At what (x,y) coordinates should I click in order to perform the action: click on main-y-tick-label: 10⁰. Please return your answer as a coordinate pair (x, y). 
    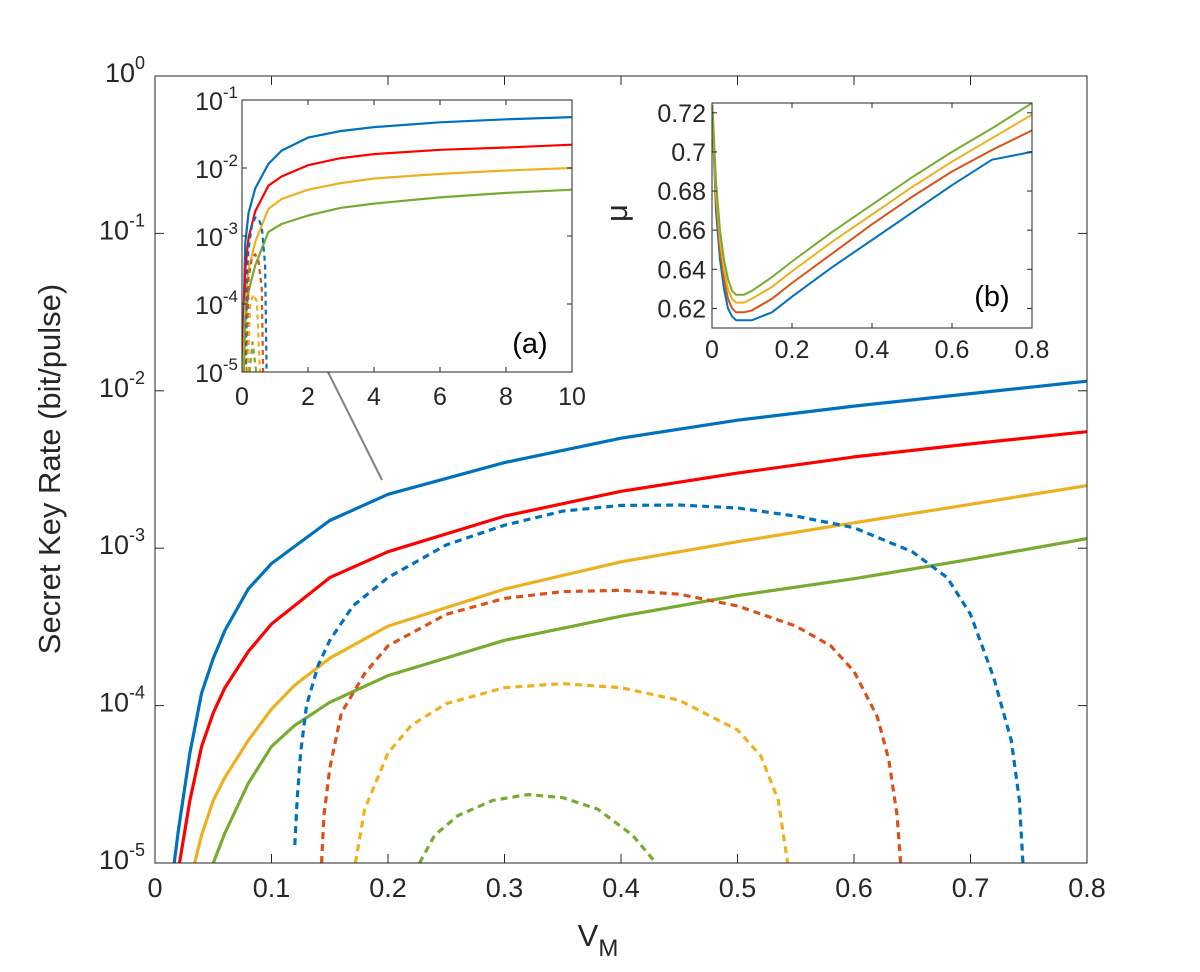
    Looking at the image, I should click on (125, 70).